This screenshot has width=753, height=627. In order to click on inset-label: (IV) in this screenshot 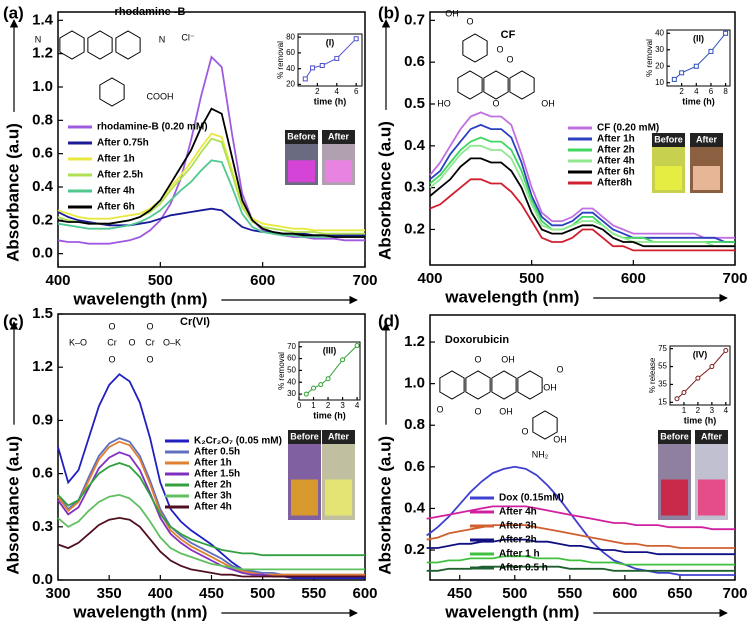, I will do `click(700, 354)`.